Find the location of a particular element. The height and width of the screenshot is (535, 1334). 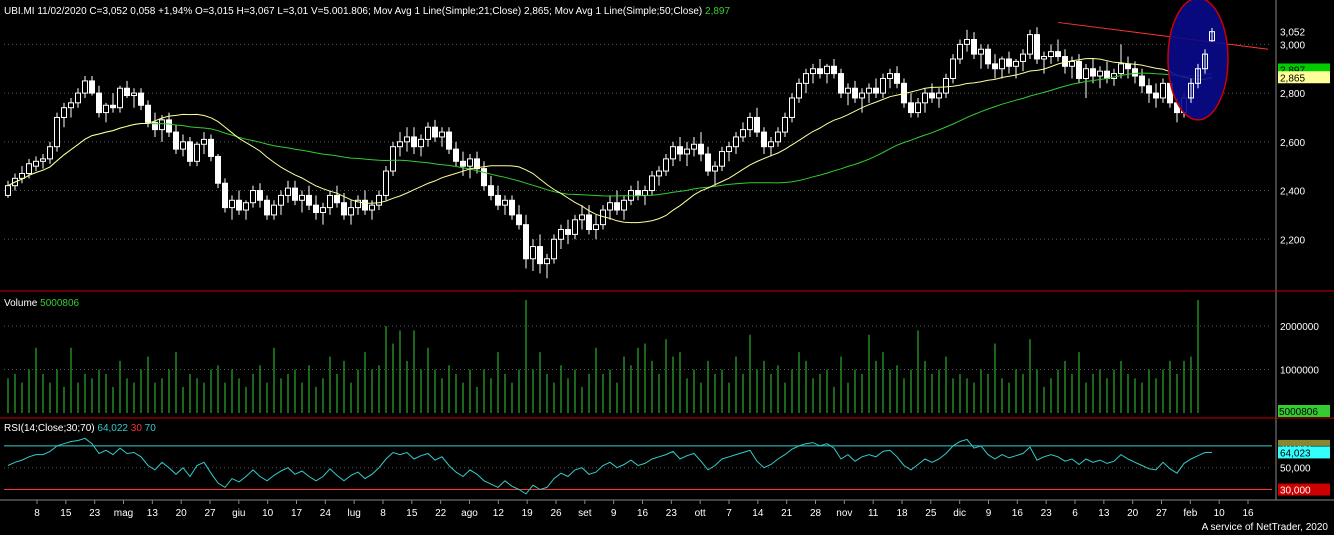

x-tick-label: dic is located at coordinates (959, 513).